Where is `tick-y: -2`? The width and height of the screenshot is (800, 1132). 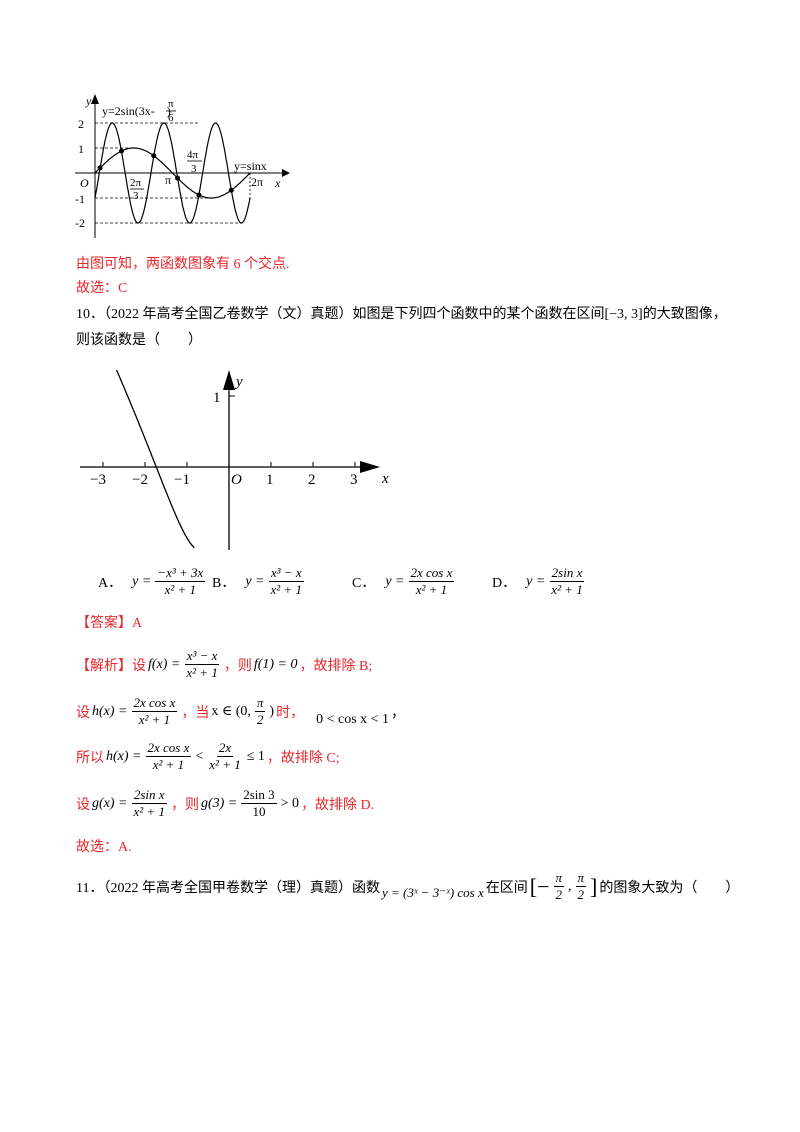 tick-y: -2 is located at coordinates (80, 223).